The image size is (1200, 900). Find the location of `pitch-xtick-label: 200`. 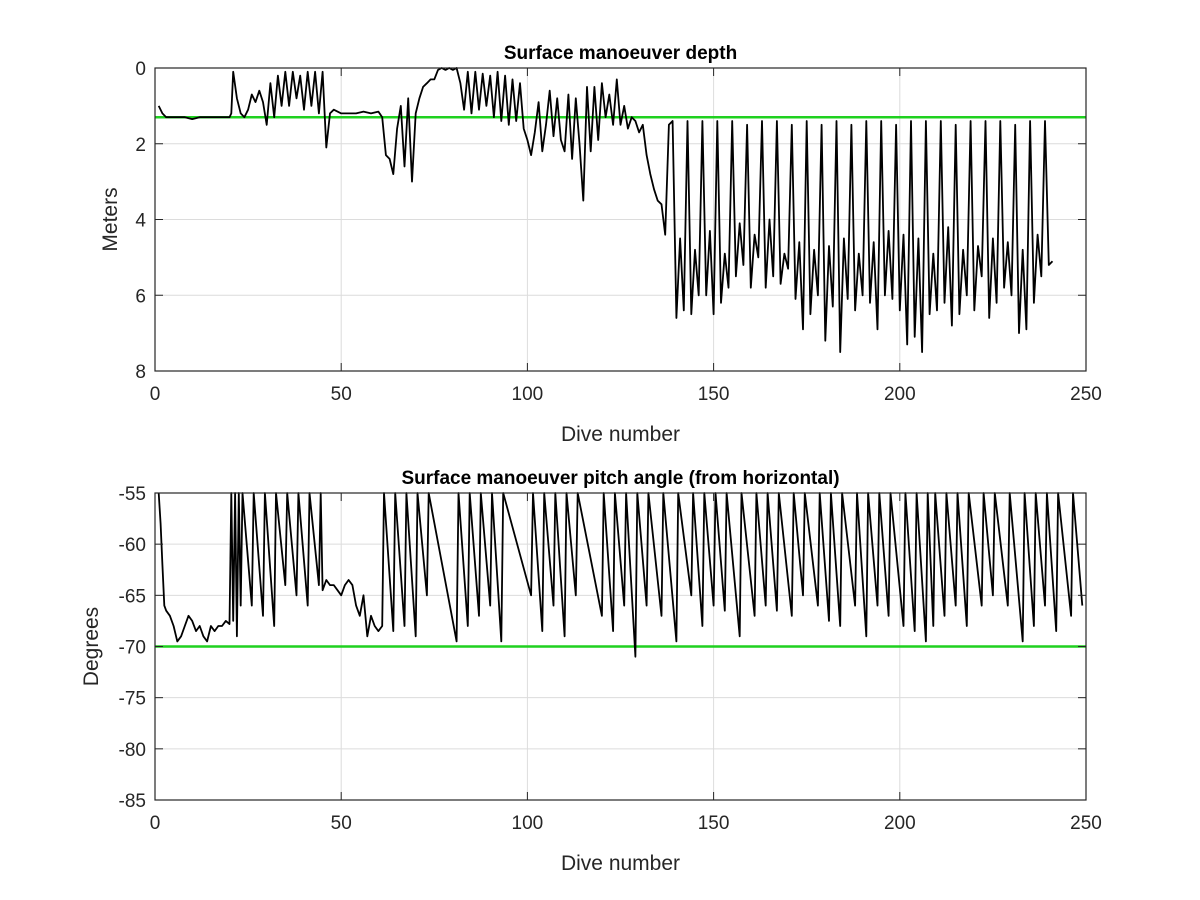

pitch-xtick-label: 200 is located at coordinates (900, 823).